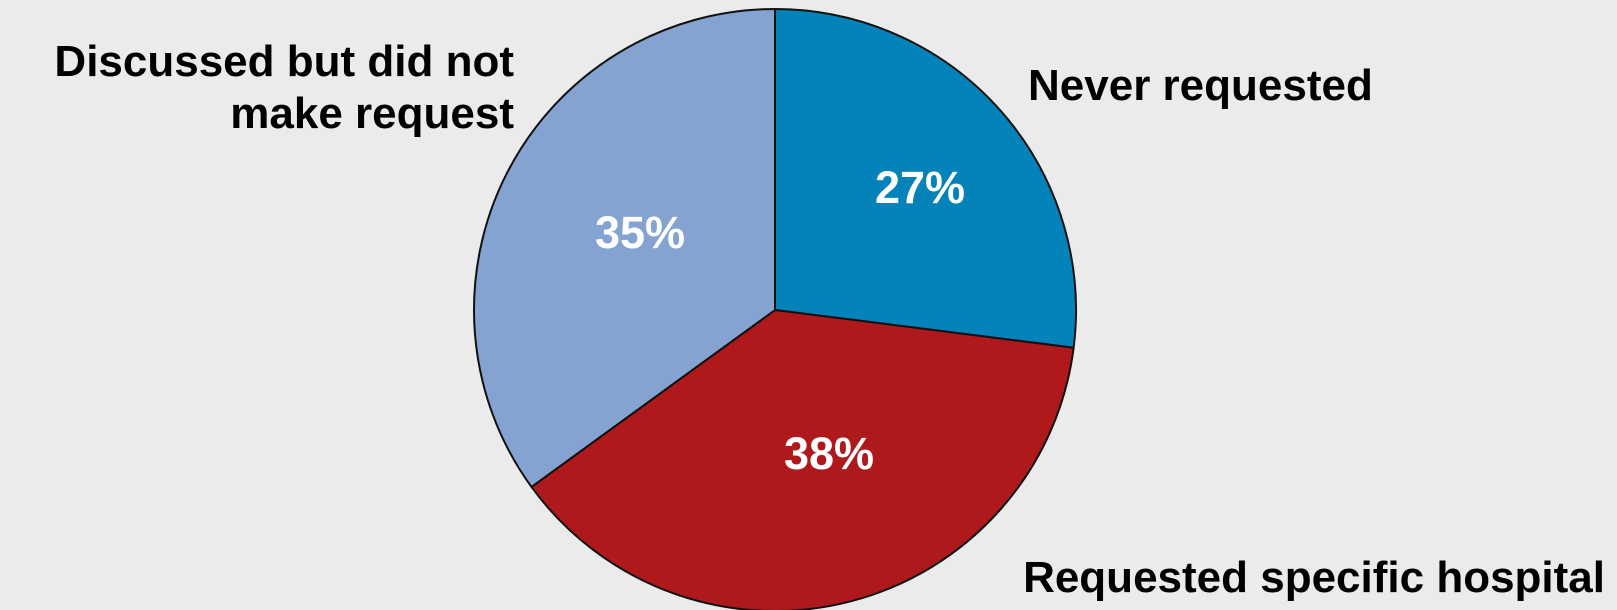 This screenshot has width=1617, height=610. I want to click on slice-value-discussed-no-request: 35%, so click(640, 232).